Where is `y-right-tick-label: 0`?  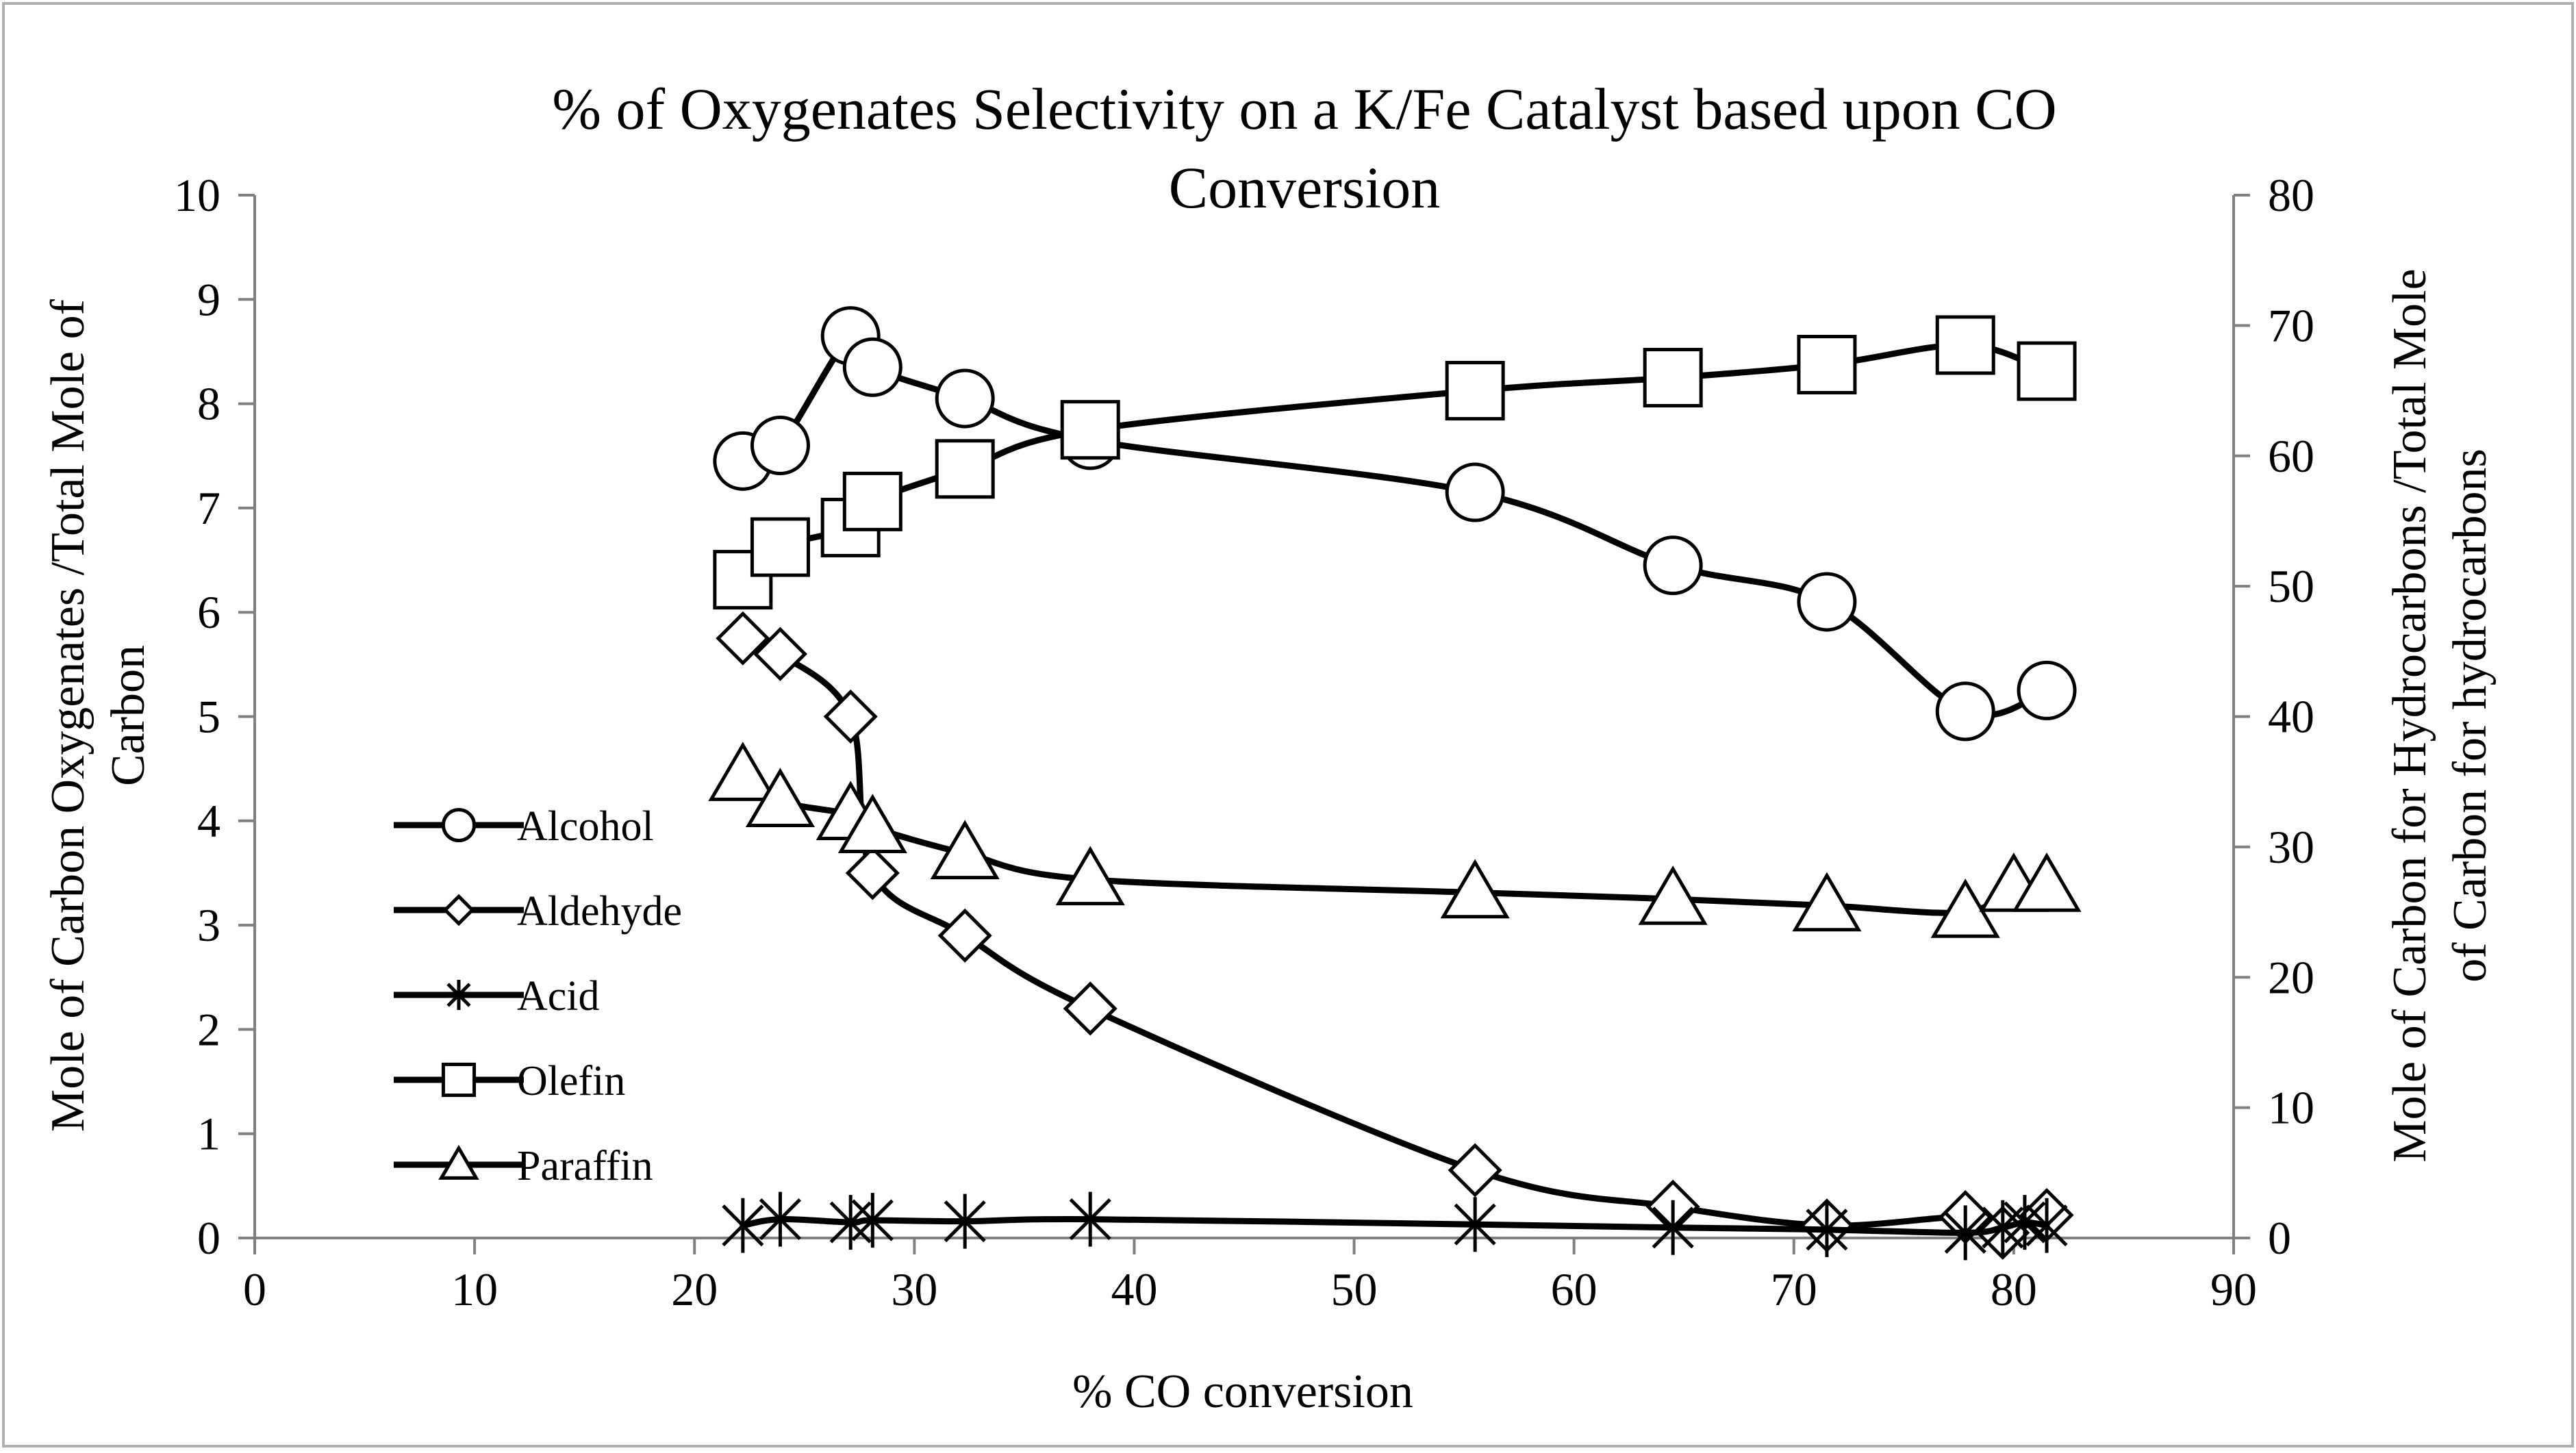
y-right-tick-label: 0 is located at coordinates (2279, 1238).